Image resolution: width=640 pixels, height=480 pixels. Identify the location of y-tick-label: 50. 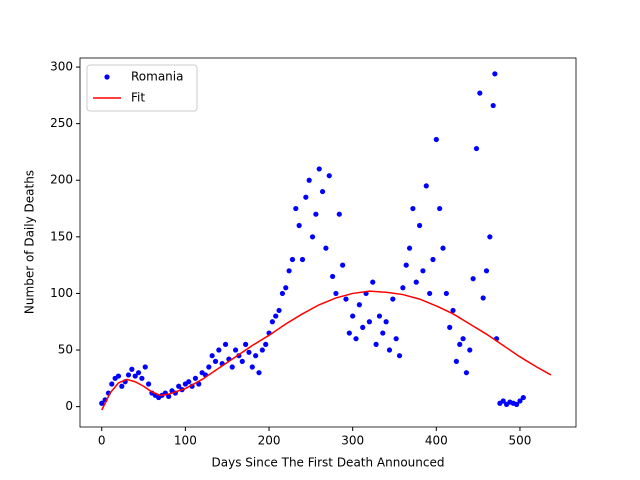
(65, 350).